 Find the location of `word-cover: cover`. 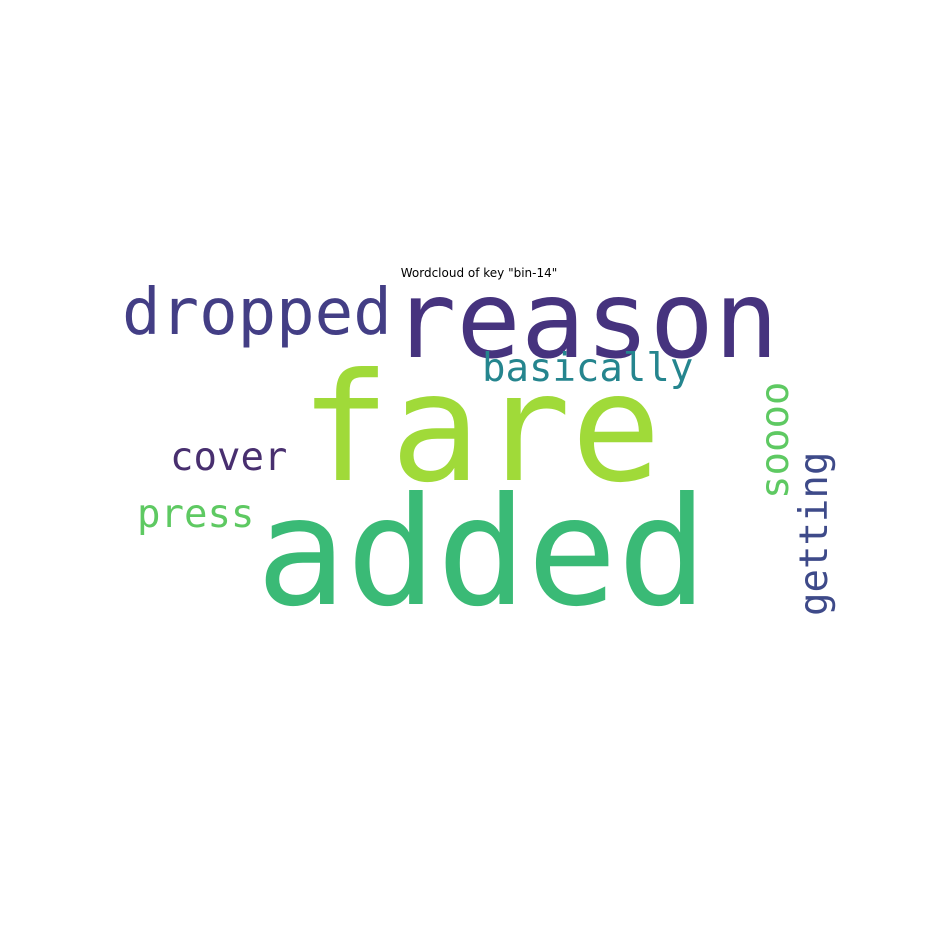

word-cover: cover is located at coordinates (229, 457).